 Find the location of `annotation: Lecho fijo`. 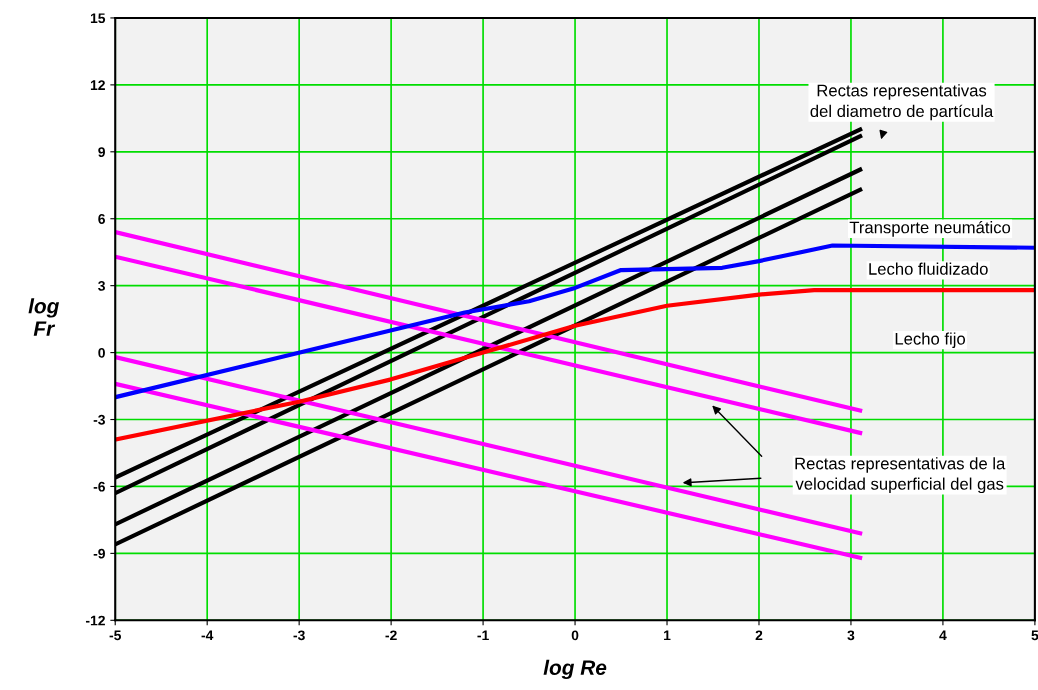

annotation: Lecho fijo is located at coordinates (930, 340).